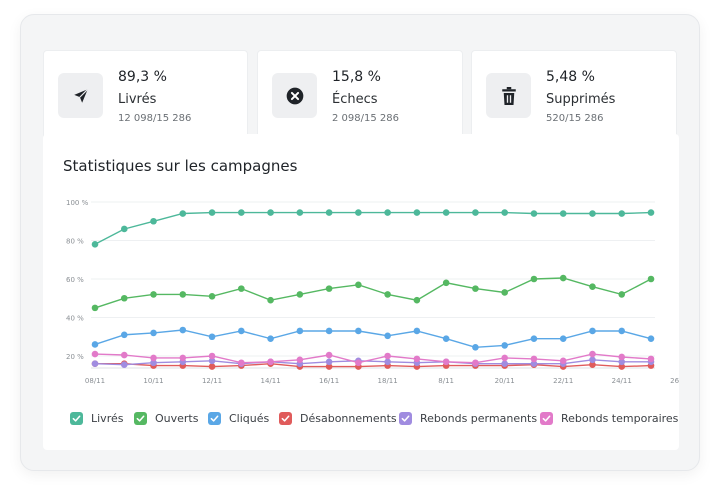 This screenshot has height=492, width=720. I want to click on legend-label: Ouverts, so click(177, 418).